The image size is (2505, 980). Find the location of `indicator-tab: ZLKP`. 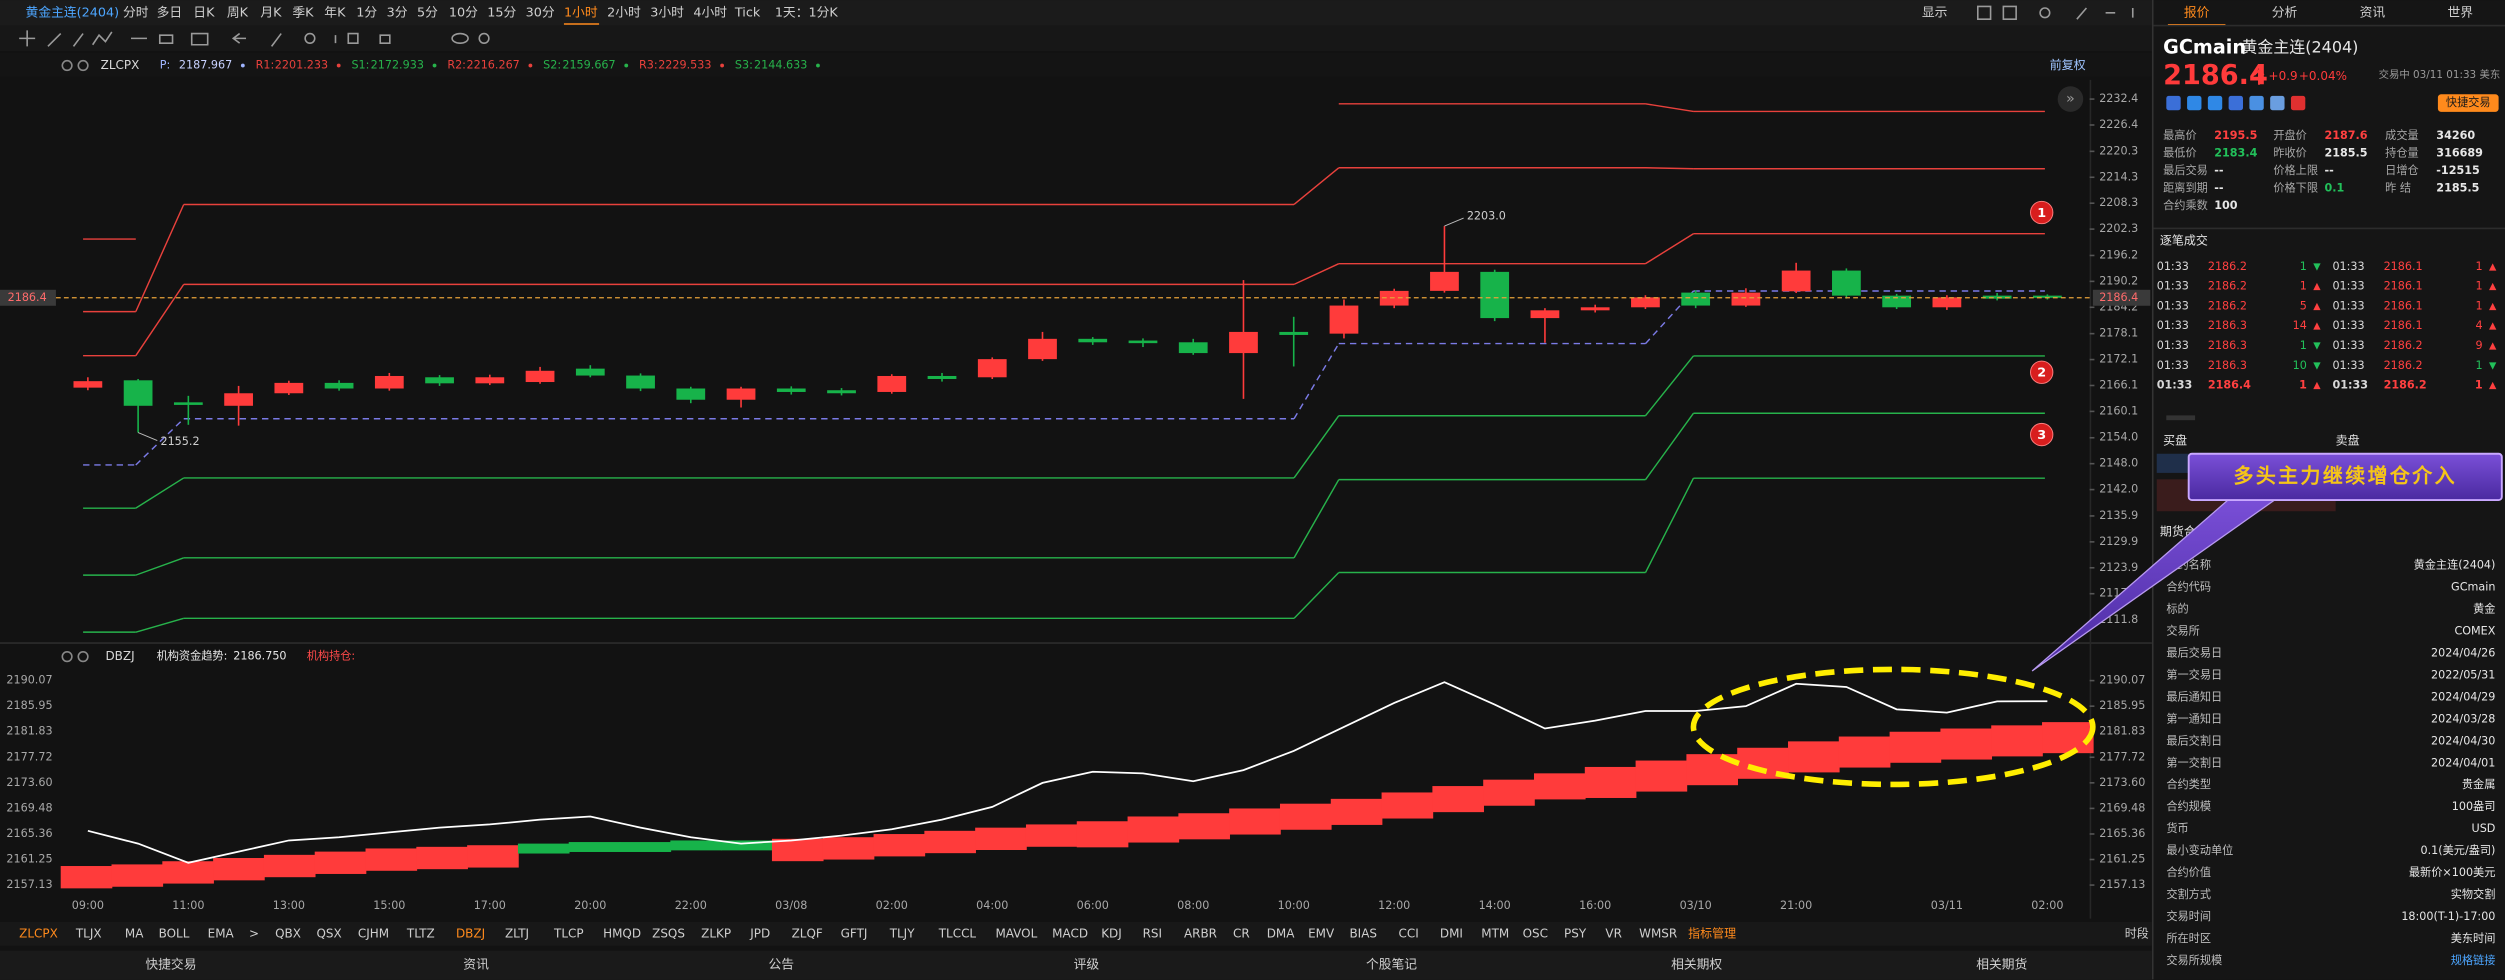

indicator-tab: ZLKP is located at coordinates (716, 933).